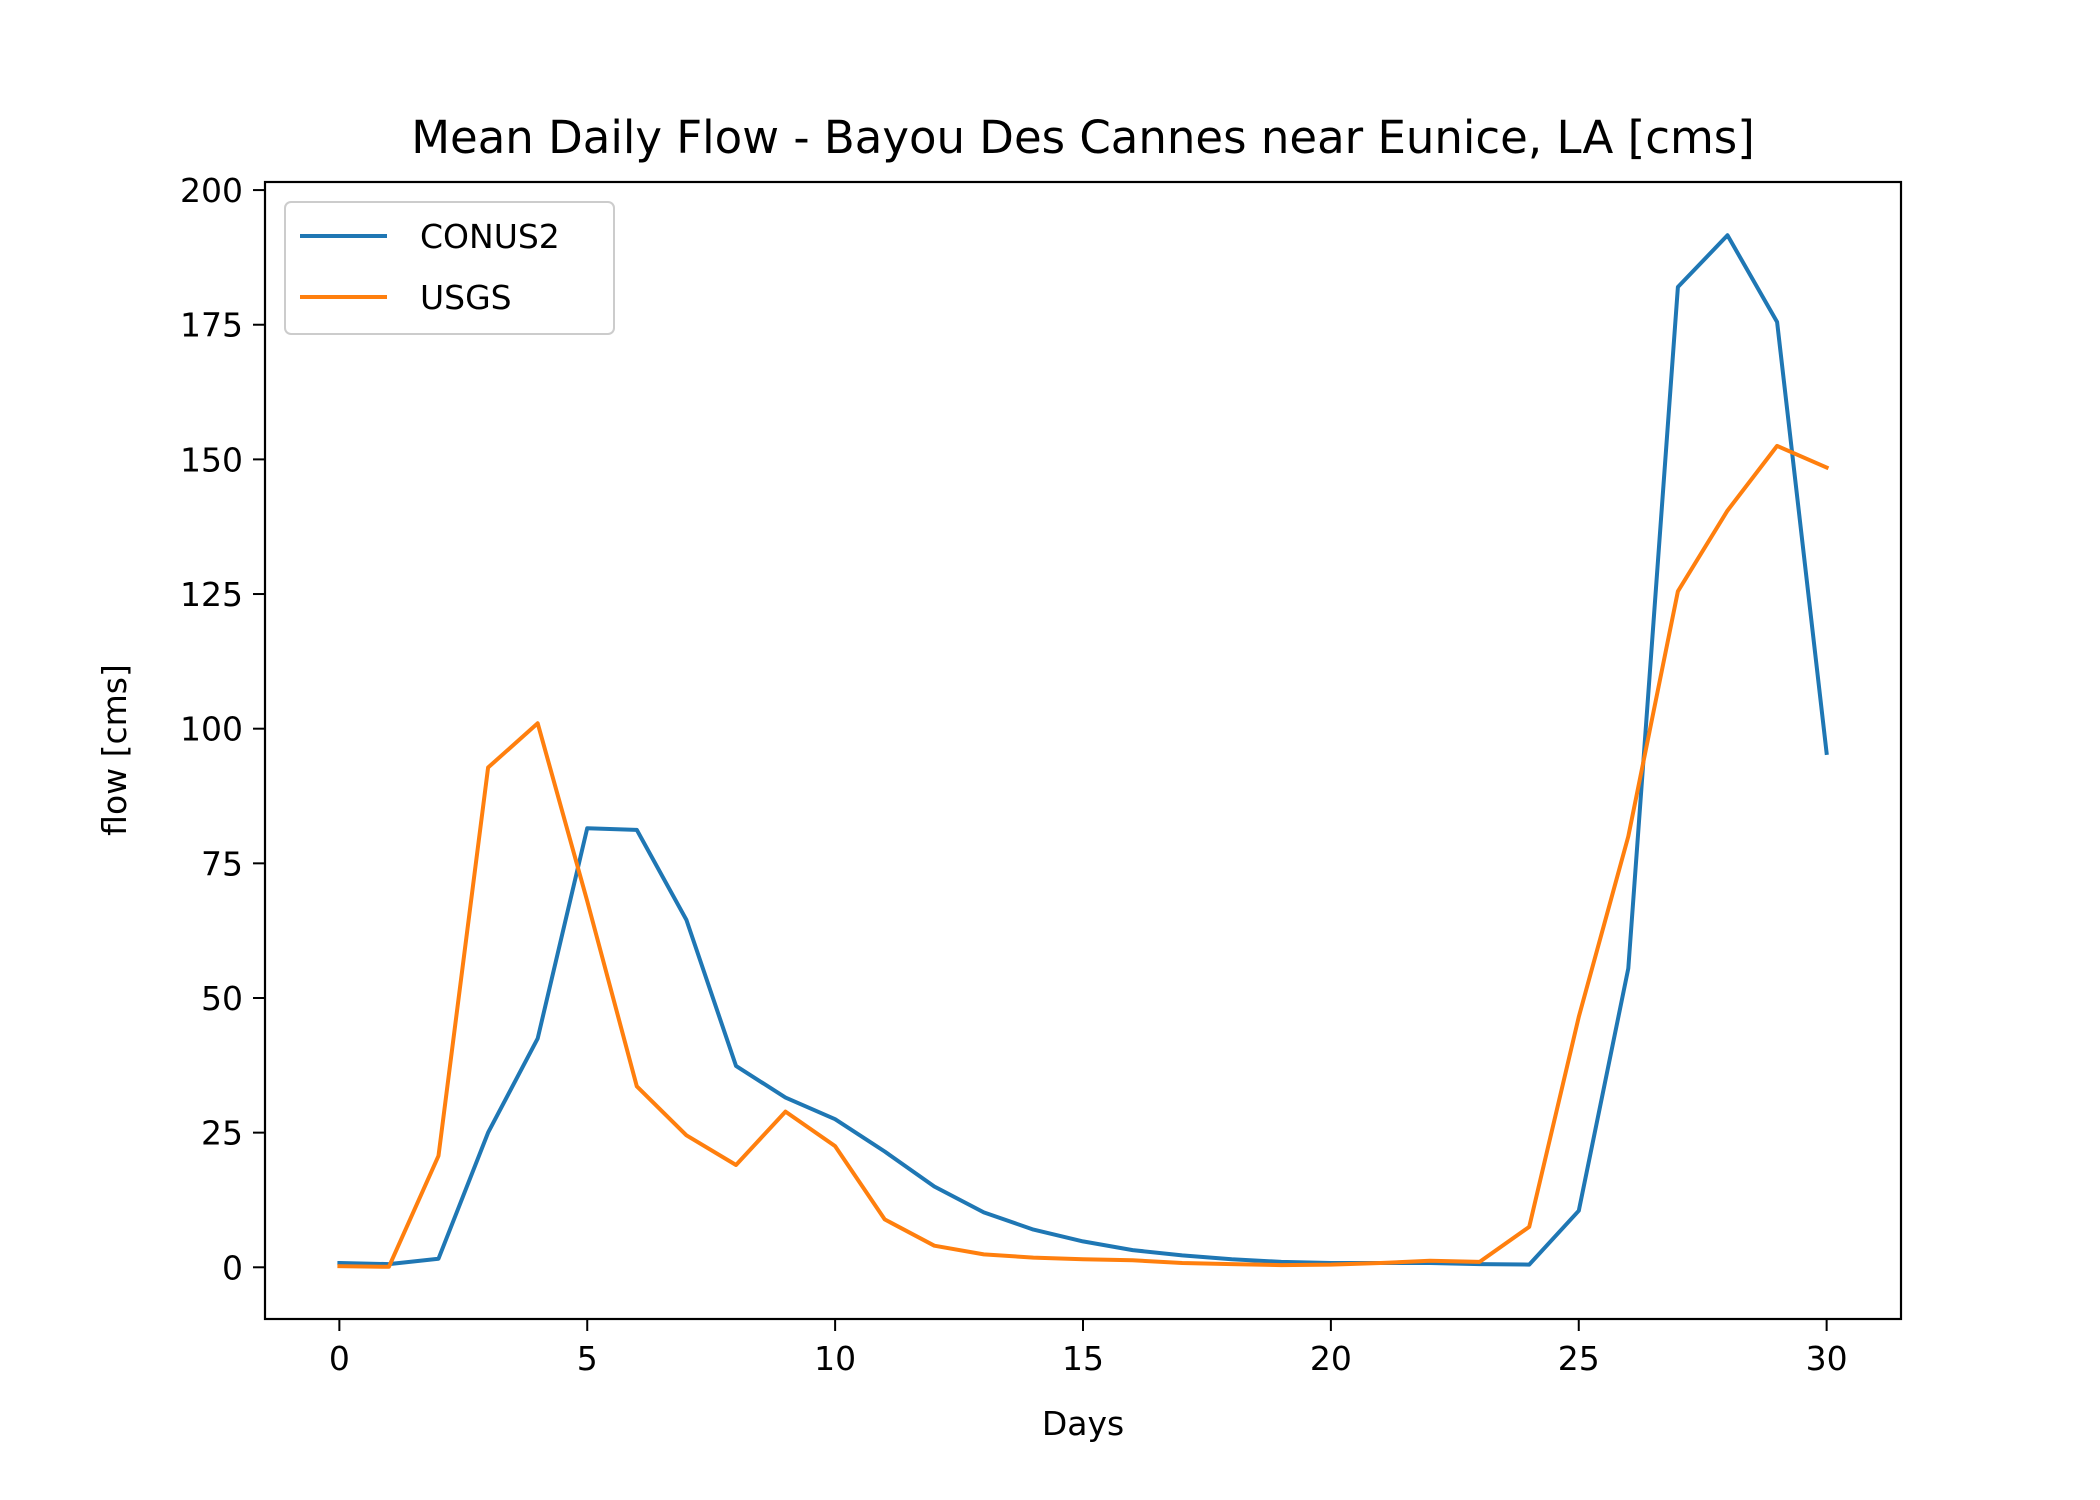 This screenshot has width=2100, height=1500. What do you see at coordinates (211, 729) in the screenshot?
I see `y-tick-label: 100` at bounding box center [211, 729].